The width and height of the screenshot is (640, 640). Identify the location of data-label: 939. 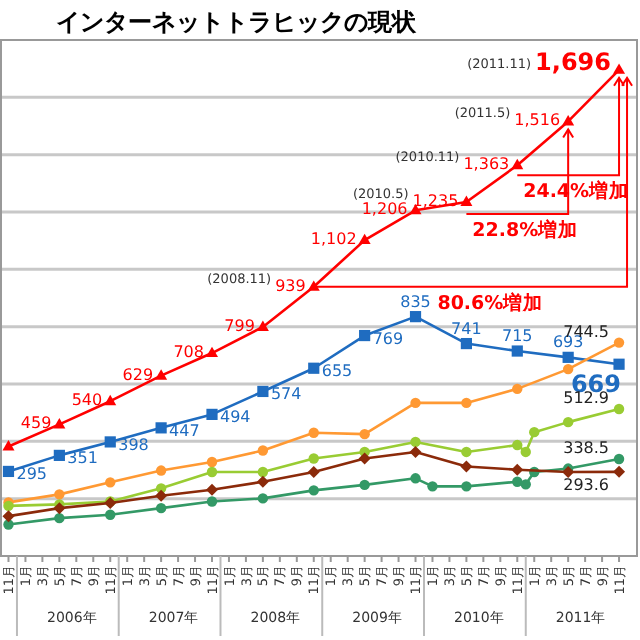
(290, 285).